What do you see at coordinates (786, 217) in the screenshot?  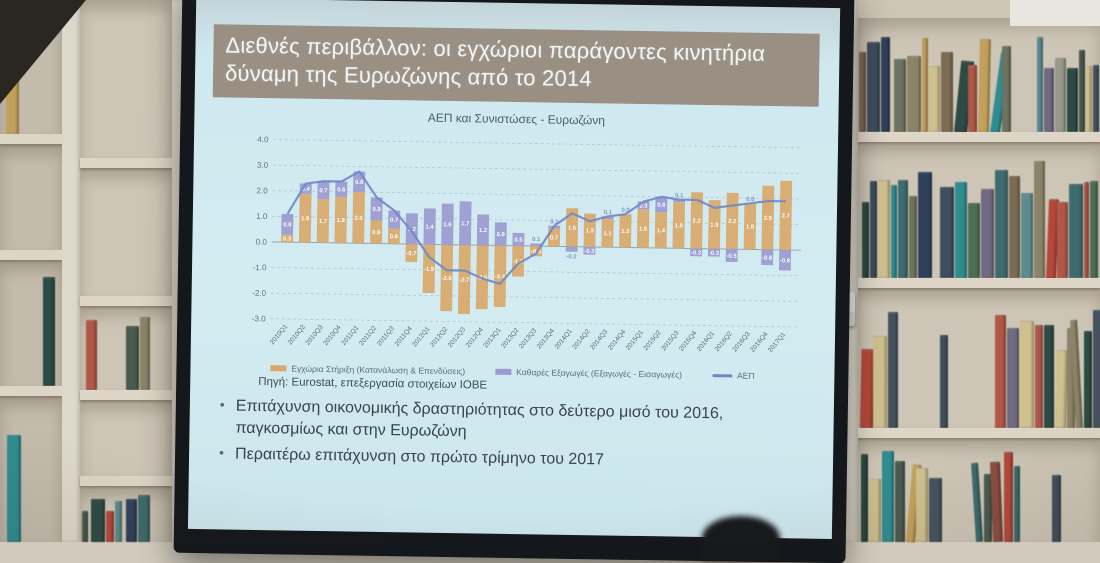 I see `svg-text: 2.7` at bounding box center [786, 217].